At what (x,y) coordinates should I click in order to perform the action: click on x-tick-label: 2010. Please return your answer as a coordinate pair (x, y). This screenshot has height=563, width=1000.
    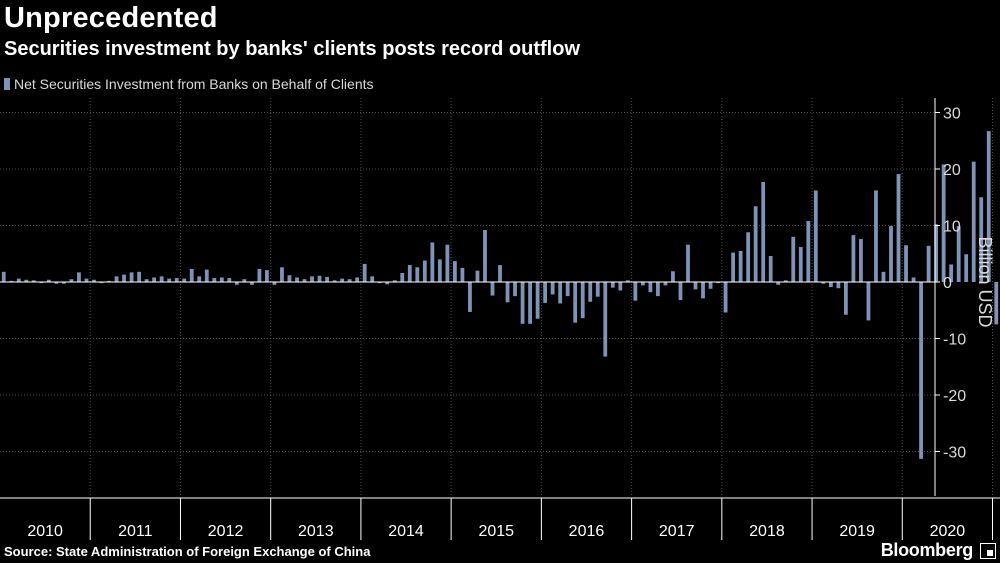
    Looking at the image, I should click on (45, 531).